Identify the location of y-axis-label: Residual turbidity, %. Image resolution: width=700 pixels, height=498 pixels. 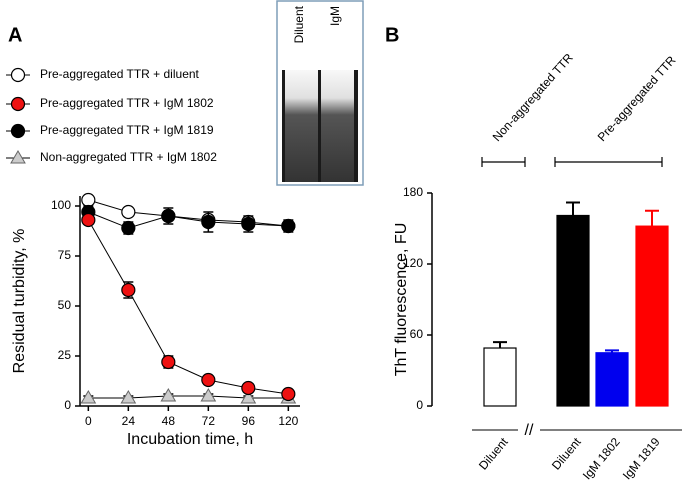
(19, 301).